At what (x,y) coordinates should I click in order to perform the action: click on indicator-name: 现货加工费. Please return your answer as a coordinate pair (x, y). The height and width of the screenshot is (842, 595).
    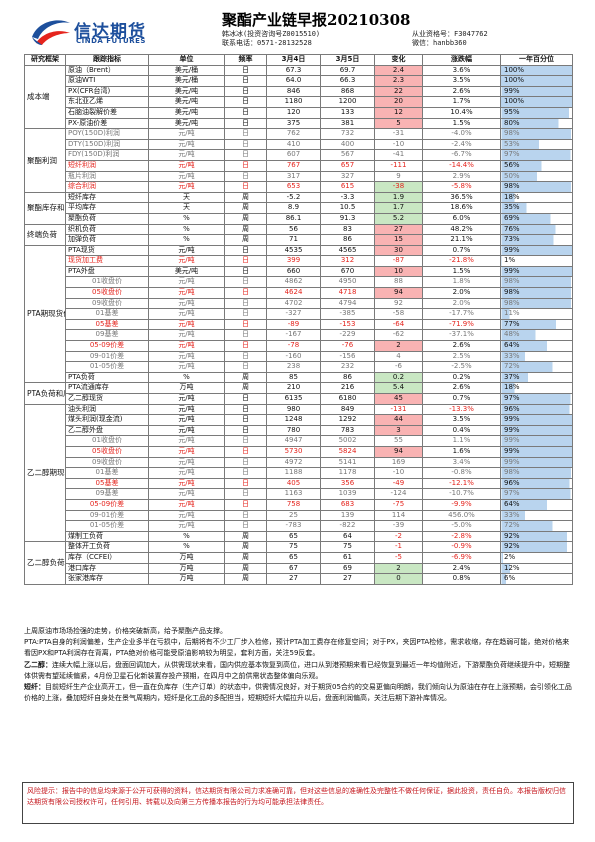
    Looking at the image, I should click on (107, 261).